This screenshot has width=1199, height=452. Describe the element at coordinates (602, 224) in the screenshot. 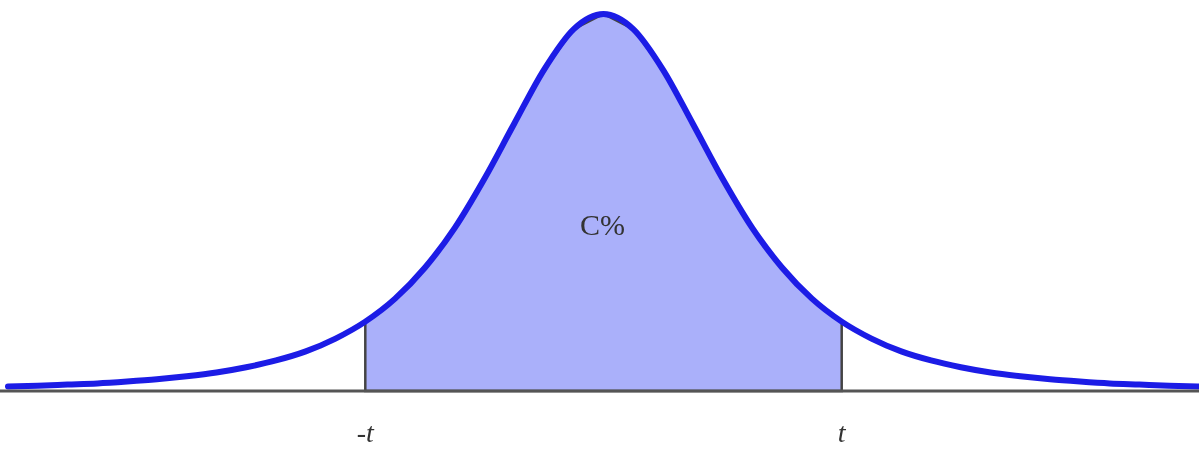

I see `annotation: C%` at that location.